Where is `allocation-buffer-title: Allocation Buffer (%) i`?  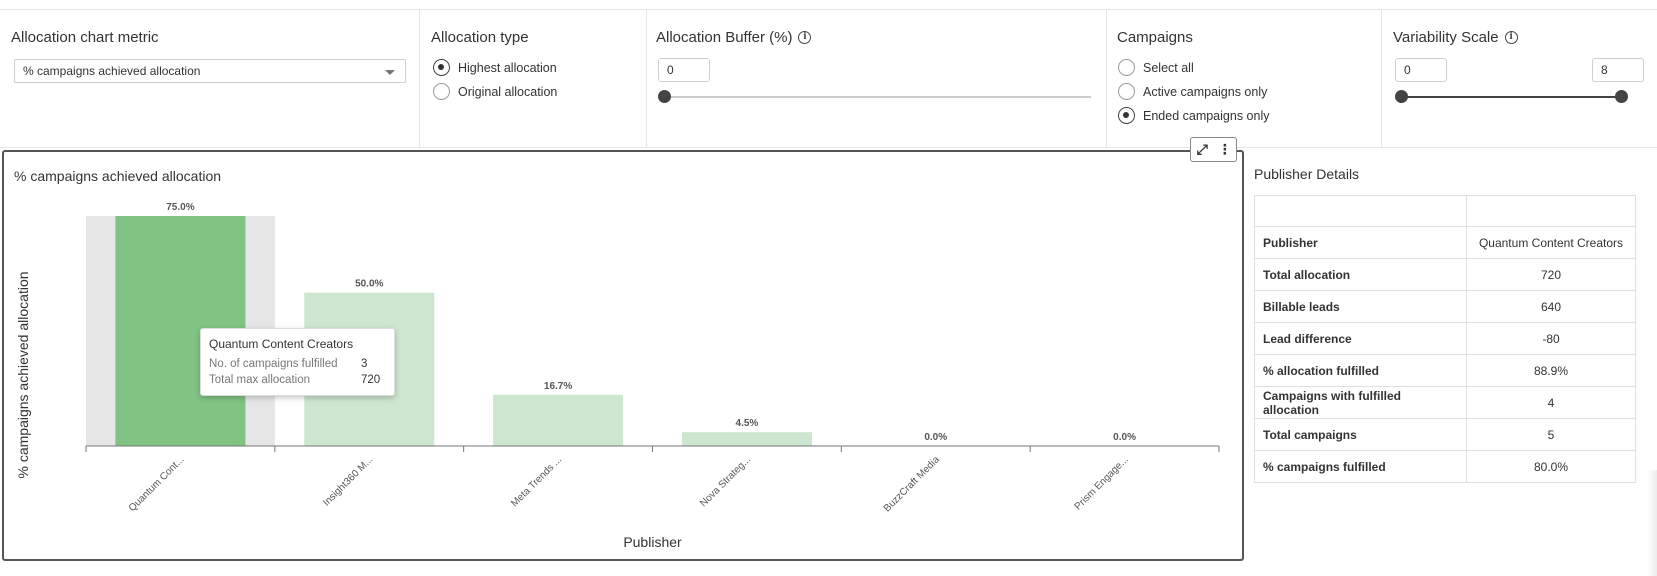 allocation-buffer-title: Allocation Buffer (%) i is located at coordinates (734, 37).